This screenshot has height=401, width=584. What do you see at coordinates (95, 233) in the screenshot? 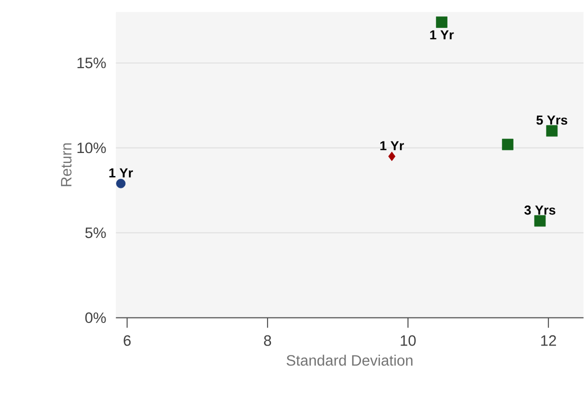
I see `y-tick-label: 5%` at bounding box center [95, 233].